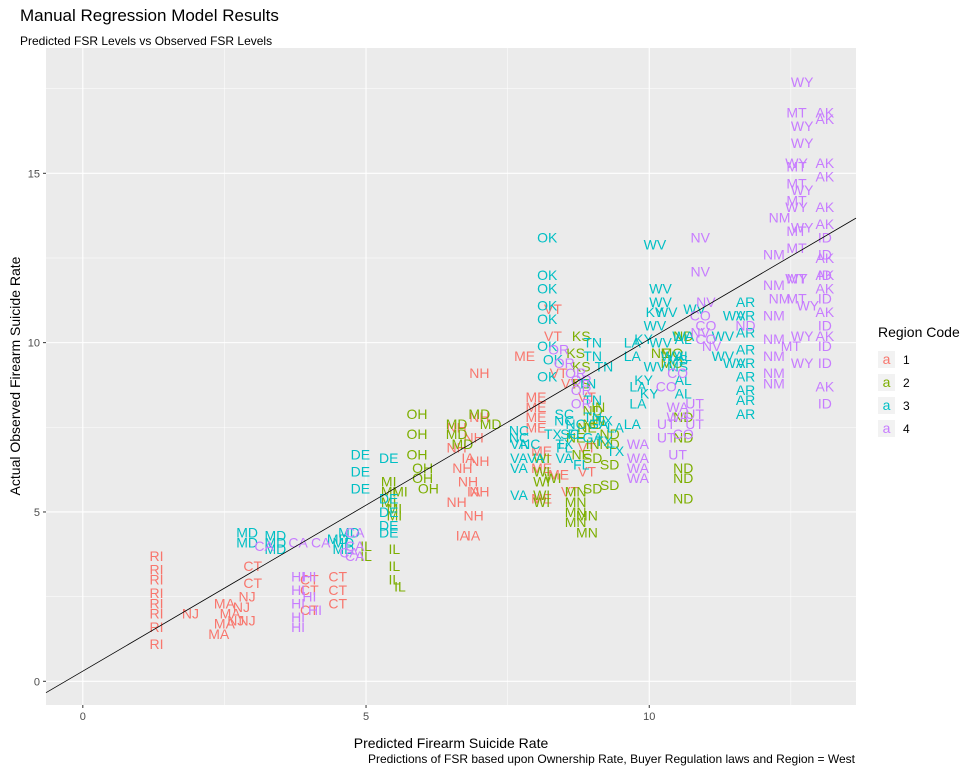  What do you see at coordinates (886, 405) in the screenshot?
I see `legend-key: a` at bounding box center [886, 405].